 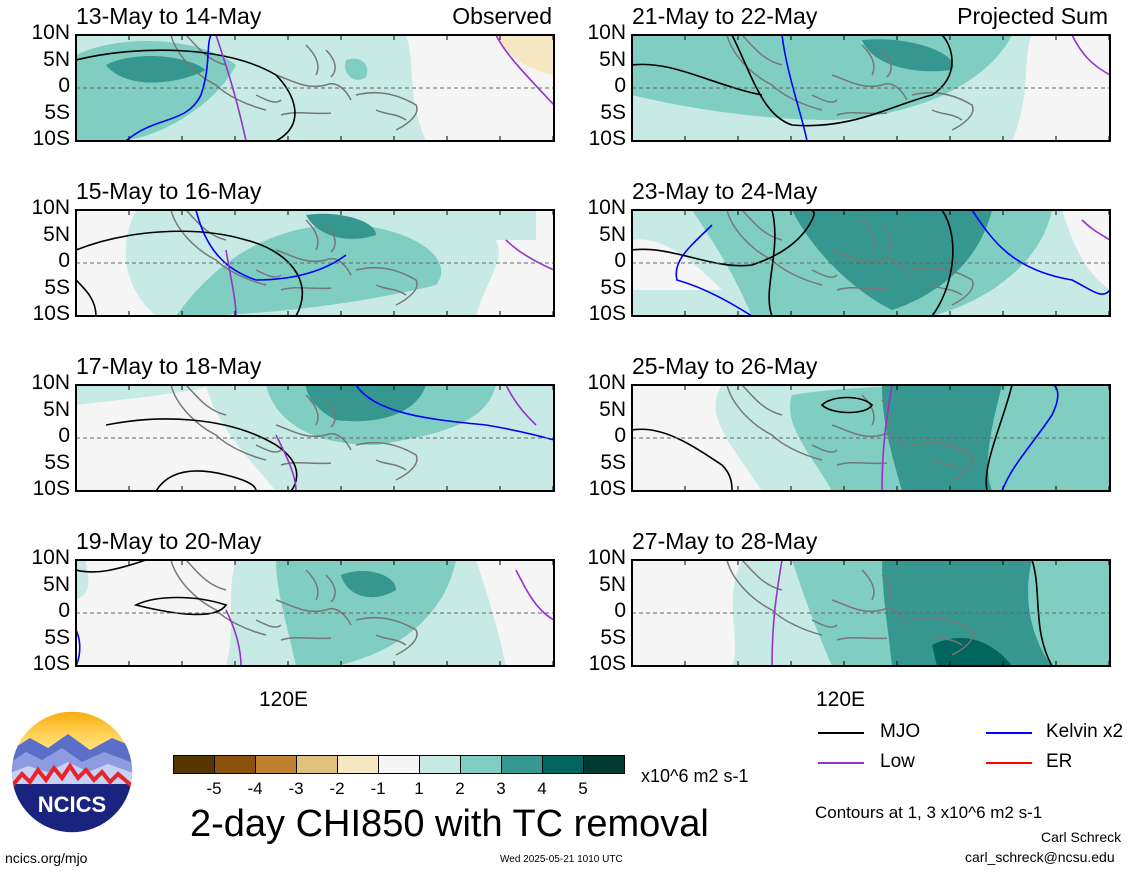 I want to click on legend-mjo-label: MJO, so click(x=900, y=731).